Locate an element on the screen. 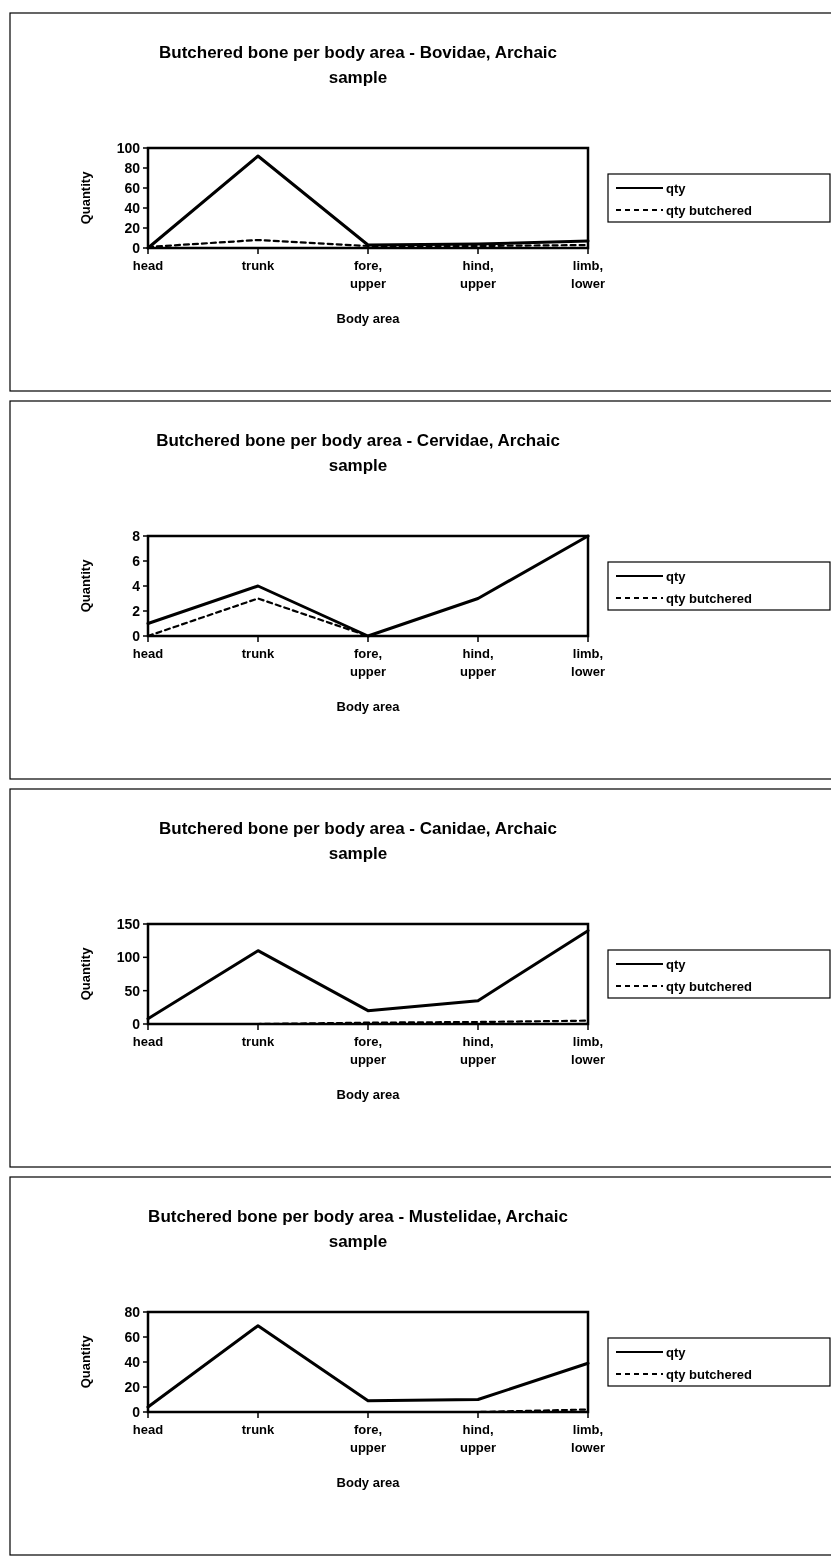 This screenshot has width=839, height=1559. y-tick-label: 4 is located at coordinates (136, 585).